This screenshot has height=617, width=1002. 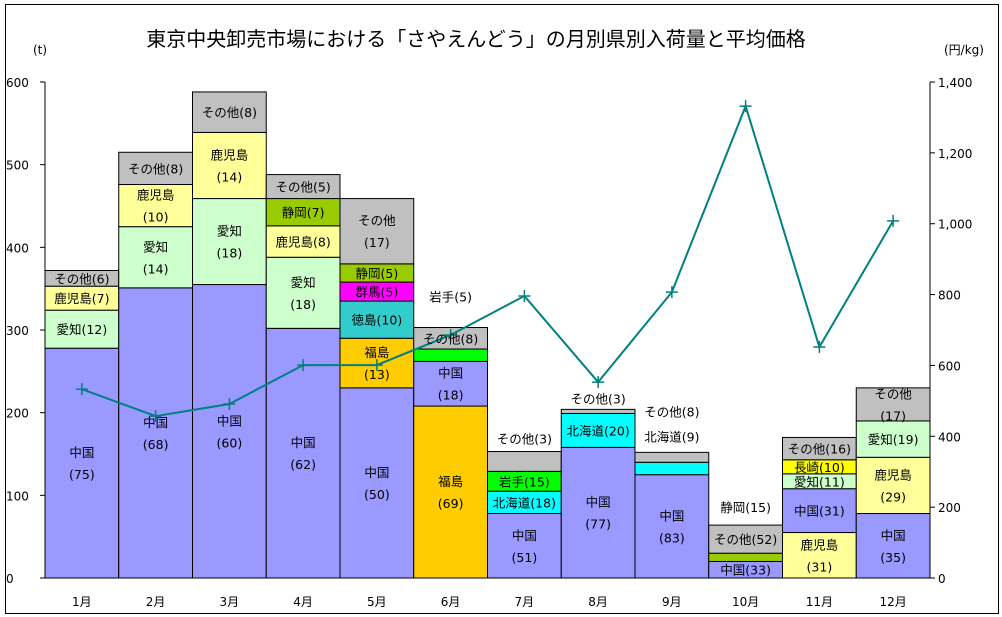 What do you see at coordinates (40, 50) in the screenshot?
I see `left-axis-unit: (t)` at bounding box center [40, 50].